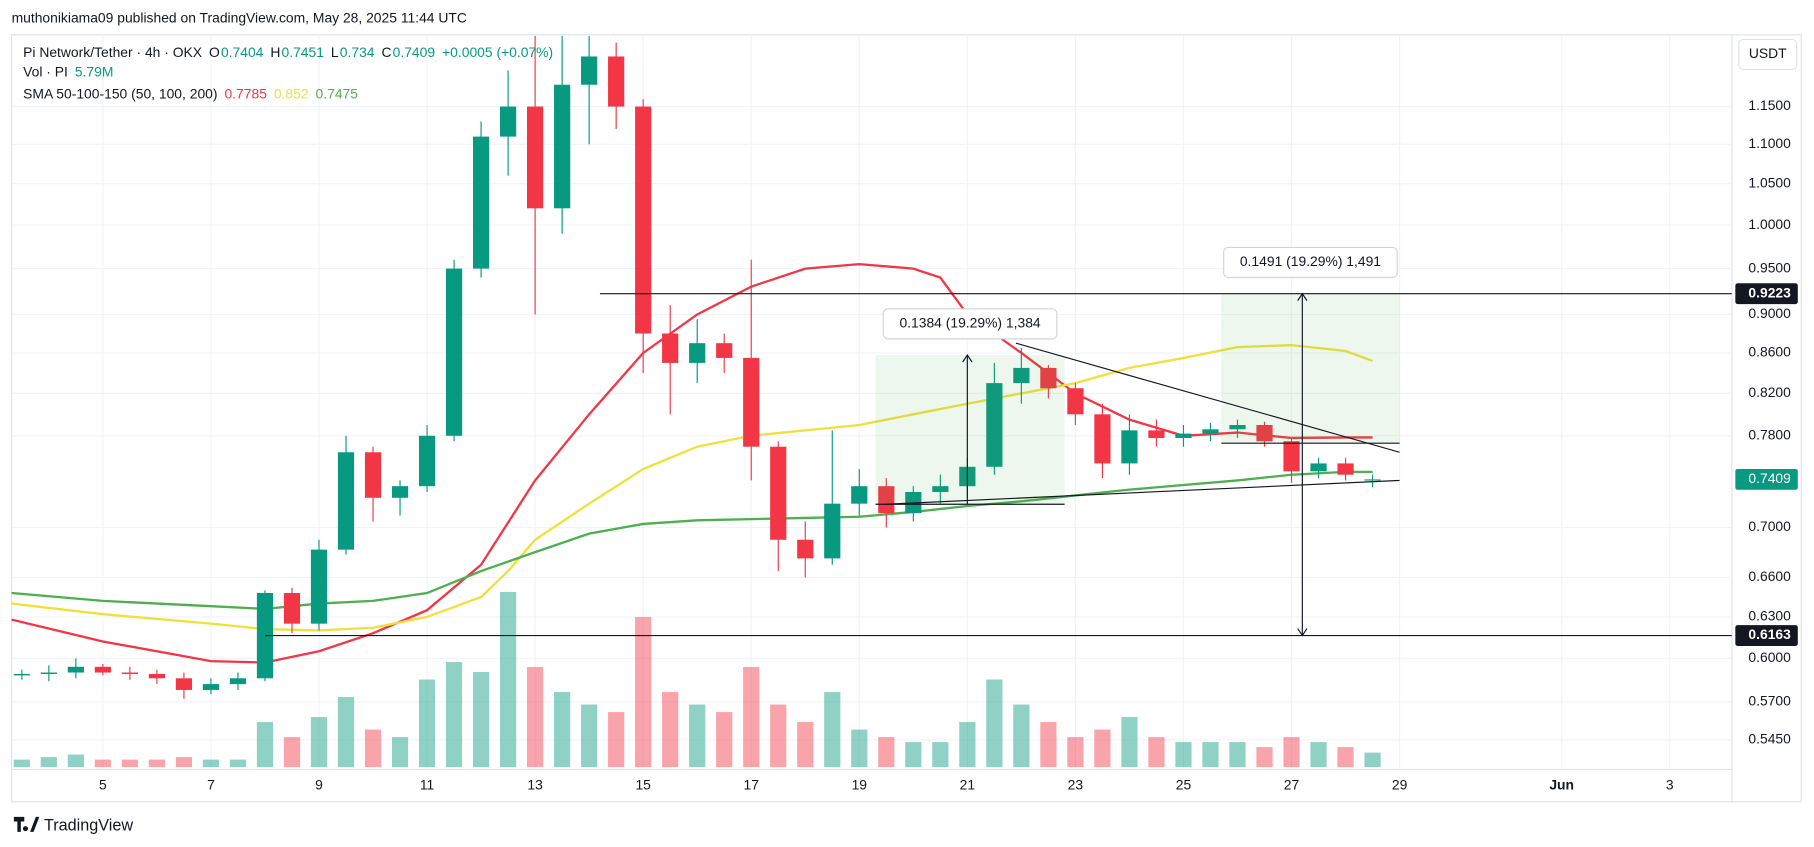 Image resolution: width=1814 pixels, height=847 pixels. What do you see at coordinates (1184, 784) in the screenshot?
I see `x-tick-label: 25` at bounding box center [1184, 784].